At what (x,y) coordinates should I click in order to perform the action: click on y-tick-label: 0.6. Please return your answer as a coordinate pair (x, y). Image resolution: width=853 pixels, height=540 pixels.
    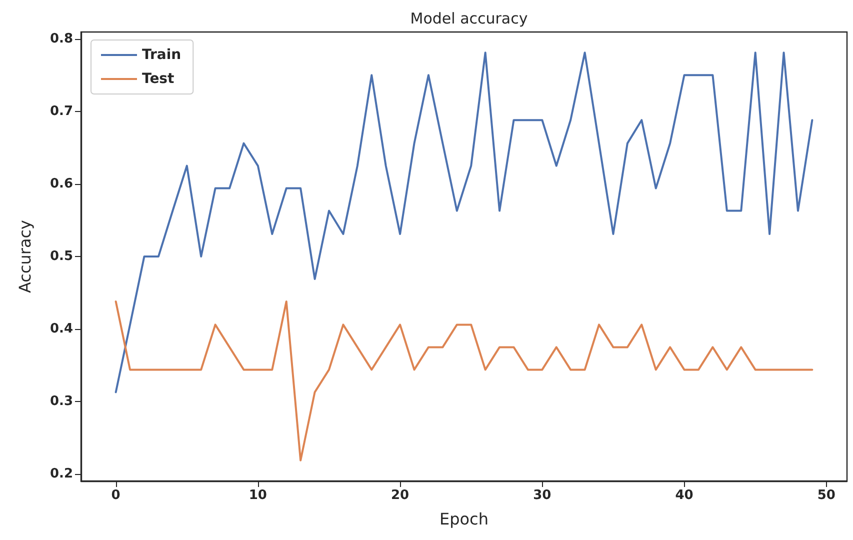
    Looking at the image, I should click on (61, 184).